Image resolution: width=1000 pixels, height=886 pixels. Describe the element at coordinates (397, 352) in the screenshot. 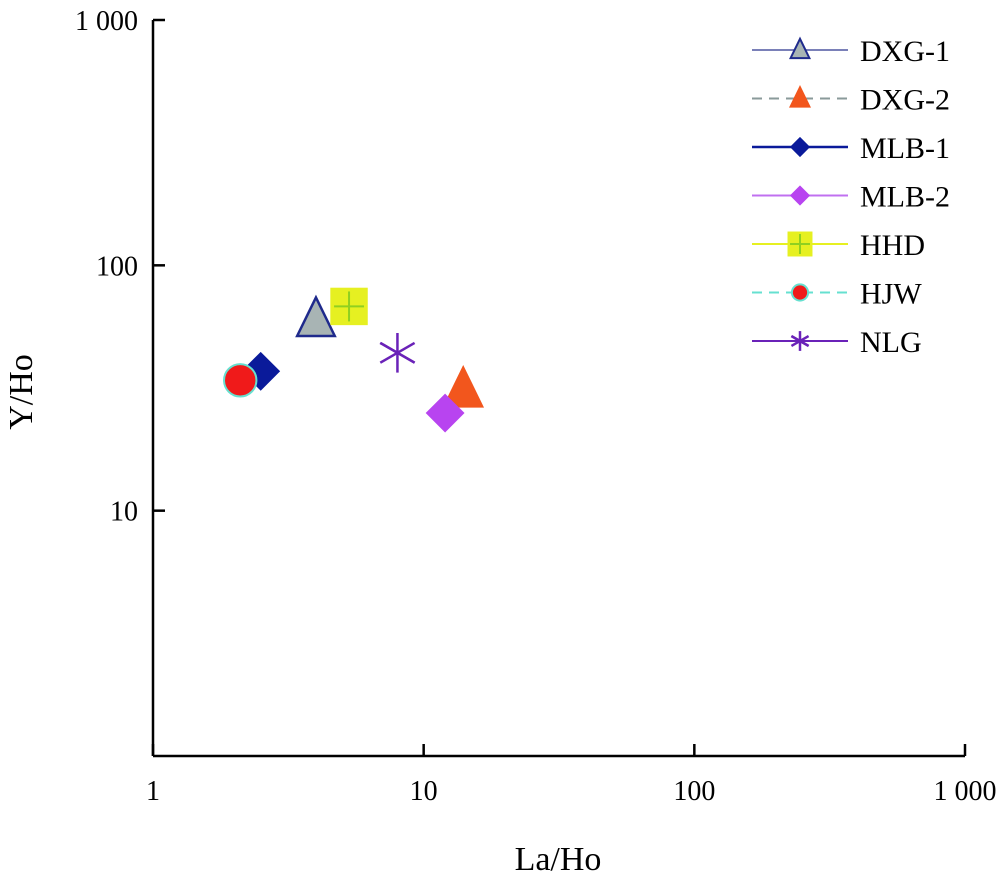

I see `data-point-nlg-stroke` at that location.